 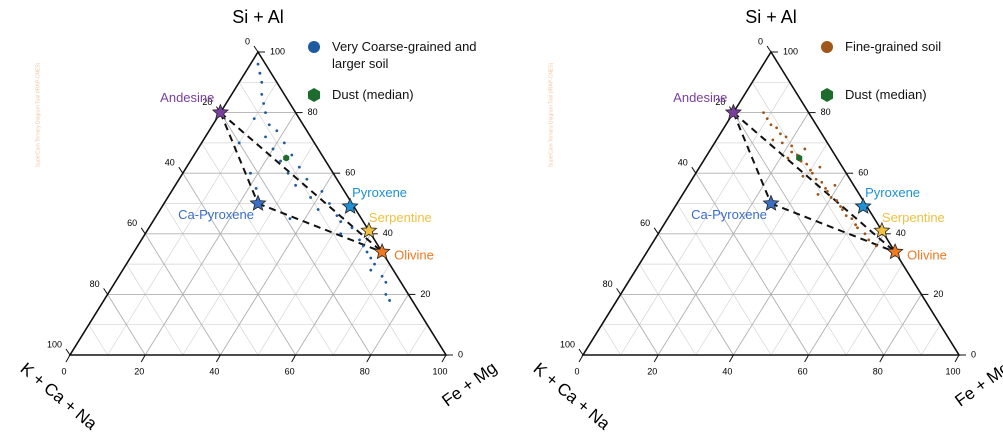 What do you see at coordinates (572, 396) in the screenshot?
I see `axis-label: K + Ca + Na` at bounding box center [572, 396].